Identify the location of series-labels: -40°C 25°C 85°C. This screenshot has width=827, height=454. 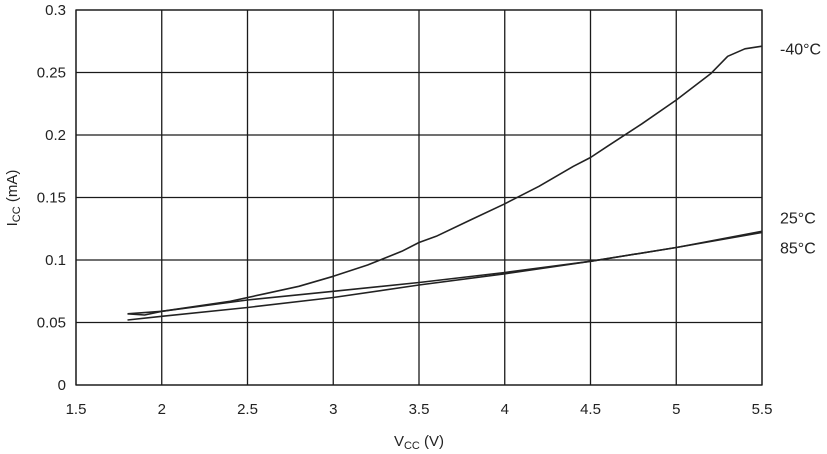
(800, 149).